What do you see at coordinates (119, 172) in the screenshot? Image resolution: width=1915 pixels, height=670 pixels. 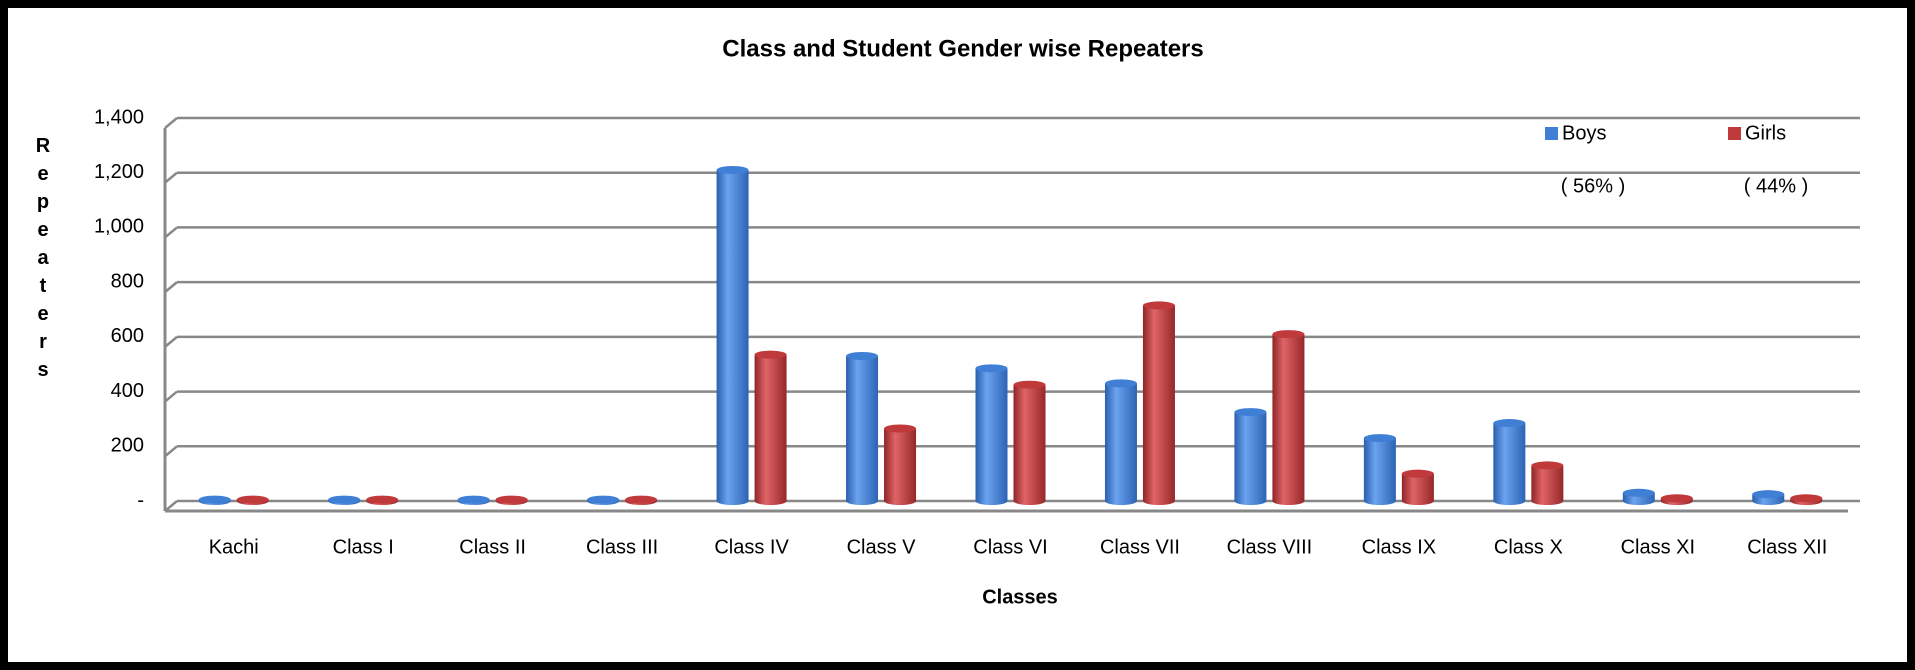 I see `y-tick-label: 1,200` at bounding box center [119, 172].